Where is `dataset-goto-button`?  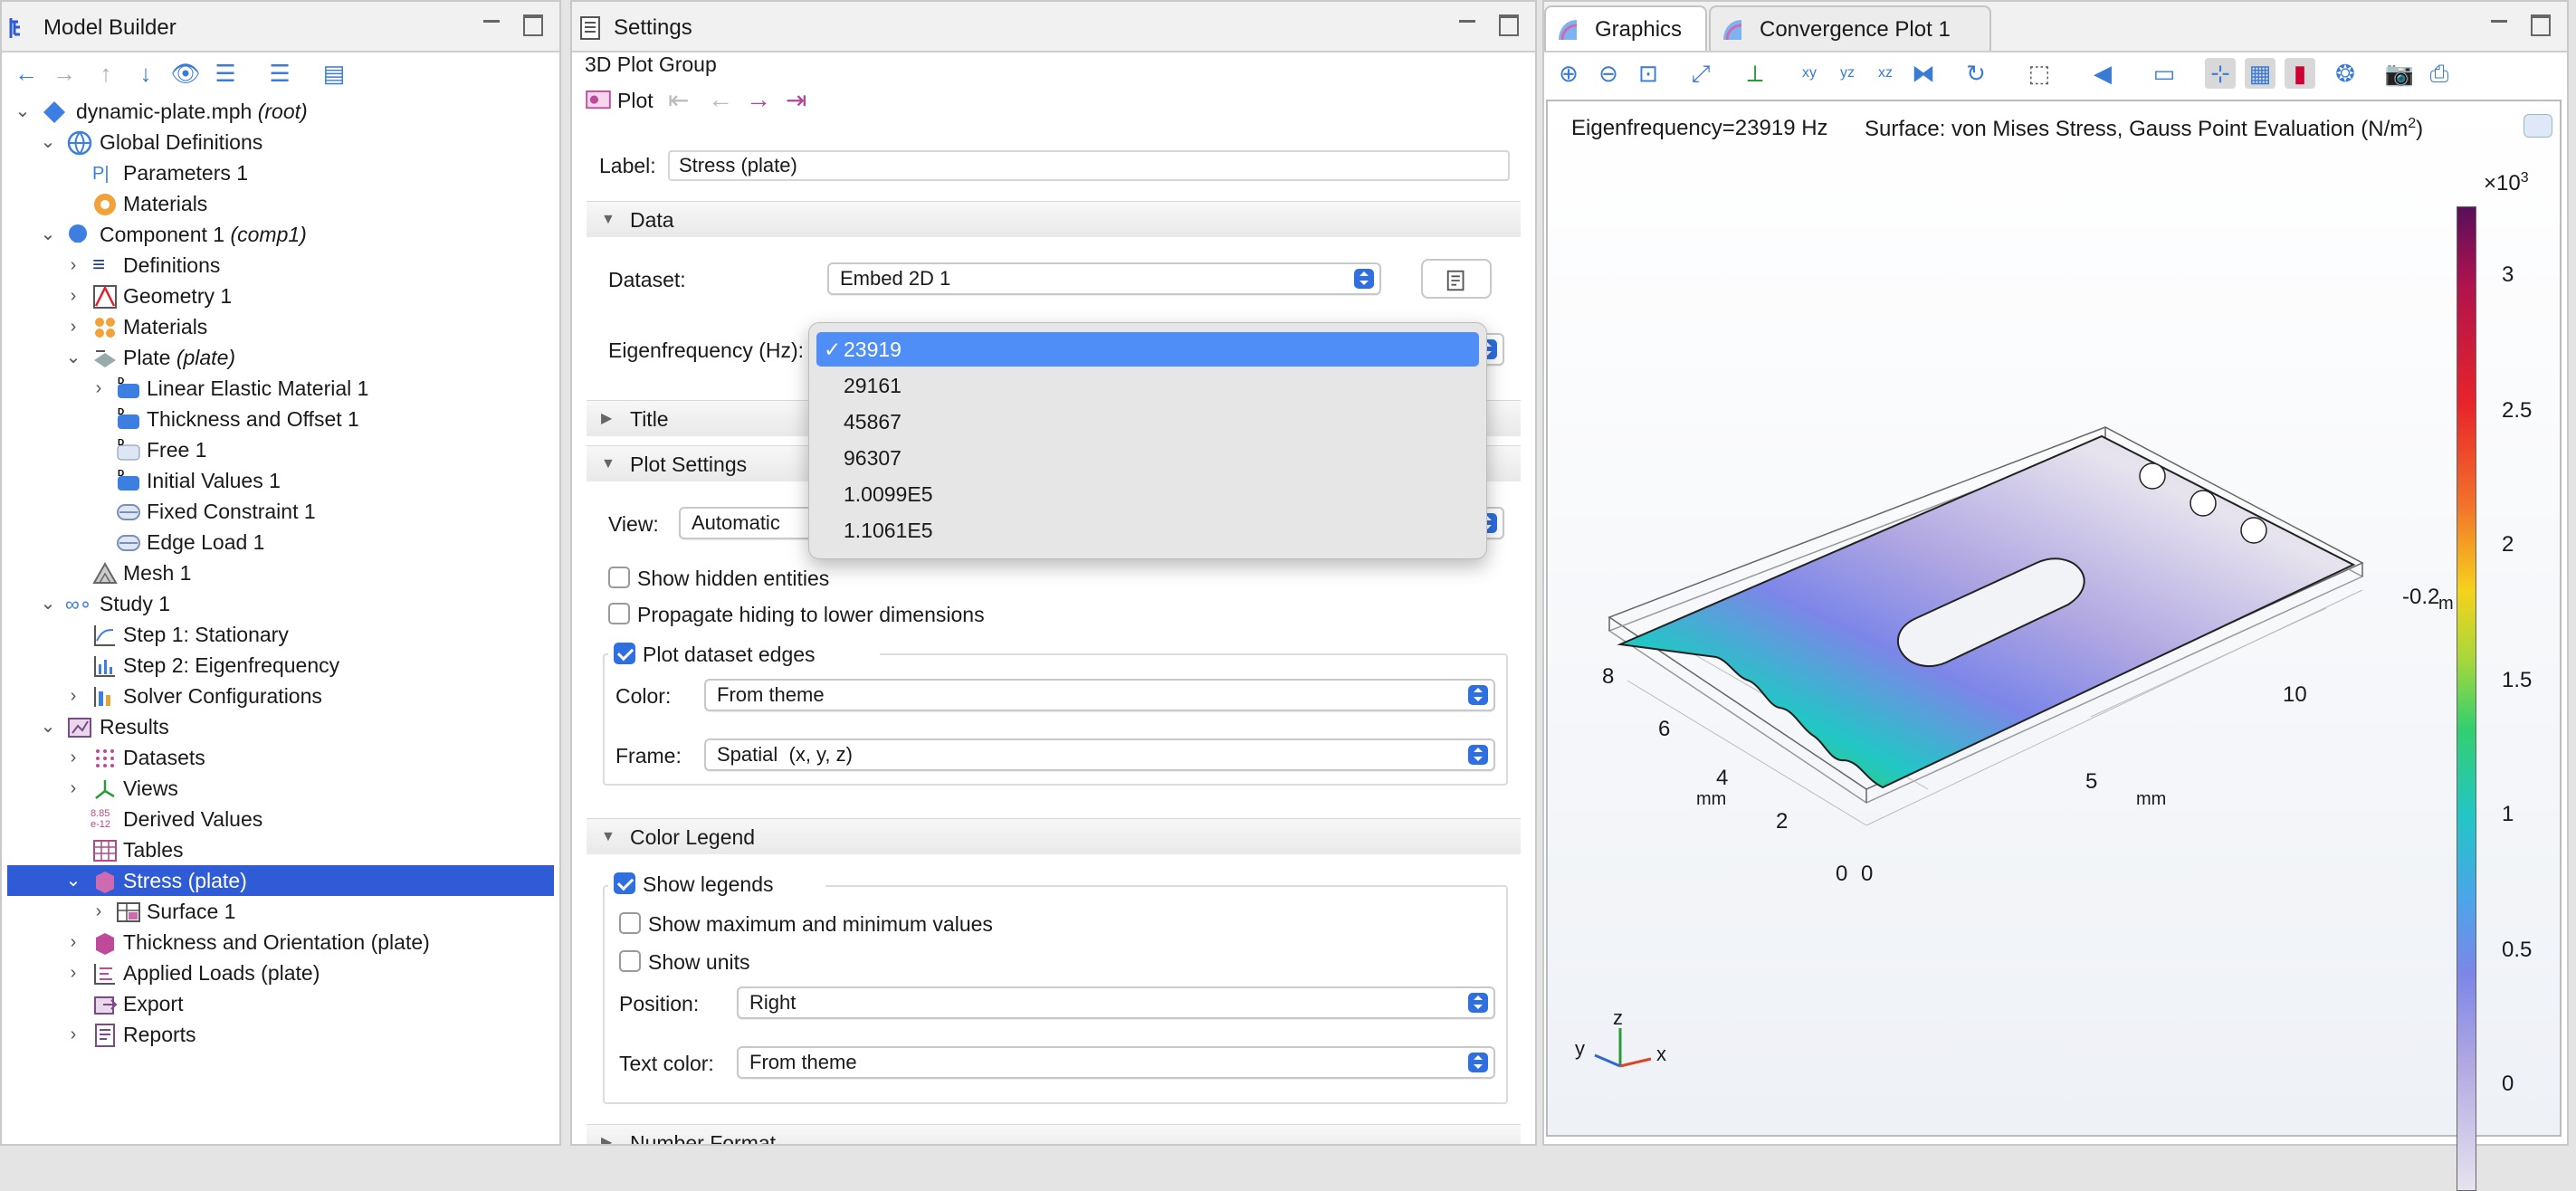 dataset-goto-button is located at coordinates (1456, 279).